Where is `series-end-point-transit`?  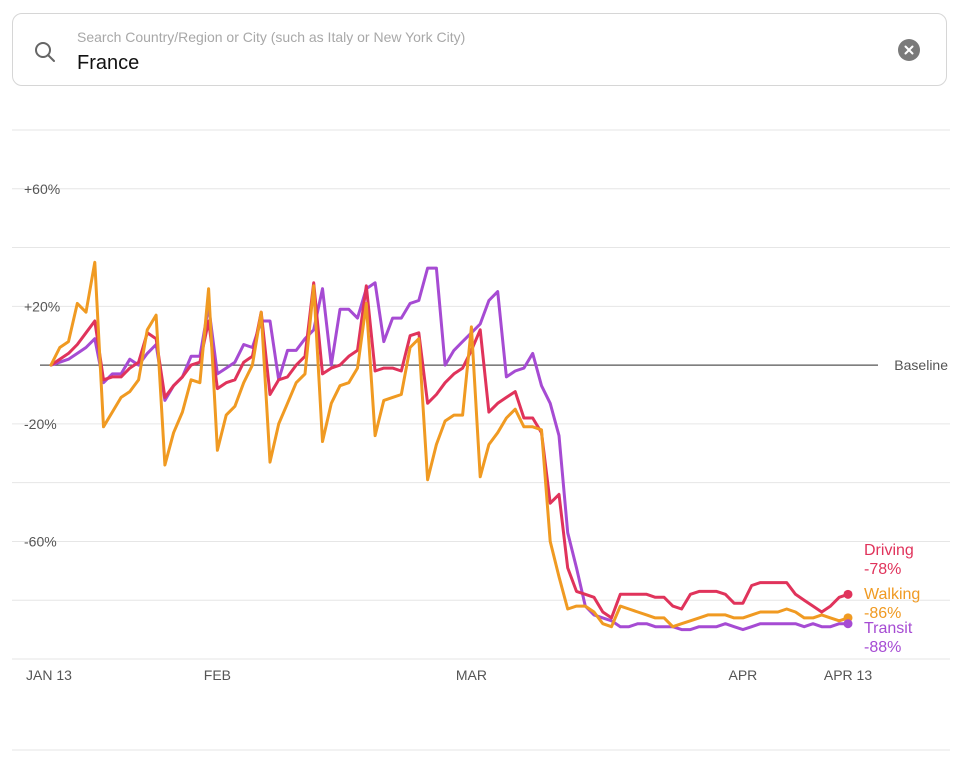
series-end-point-transit is located at coordinates (848, 624).